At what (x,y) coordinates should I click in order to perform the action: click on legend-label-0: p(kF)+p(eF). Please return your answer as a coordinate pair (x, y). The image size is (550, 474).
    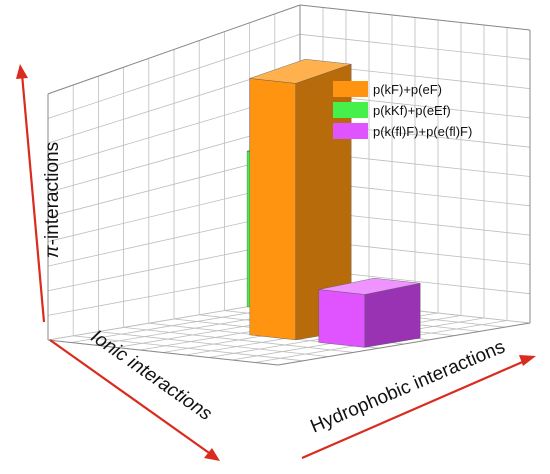
    Looking at the image, I should click on (407, 89).